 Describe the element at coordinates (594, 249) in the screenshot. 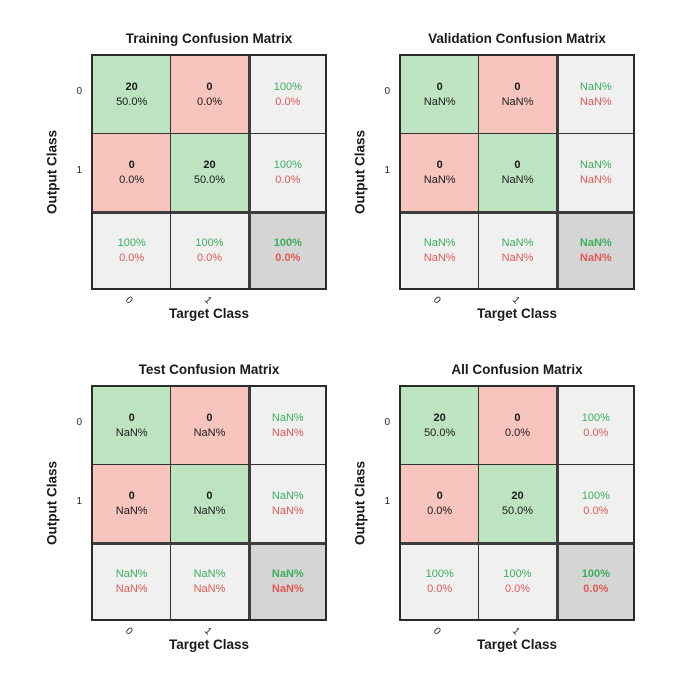

I see `cell-r2c2-total: NaN% NaN%` at that location.